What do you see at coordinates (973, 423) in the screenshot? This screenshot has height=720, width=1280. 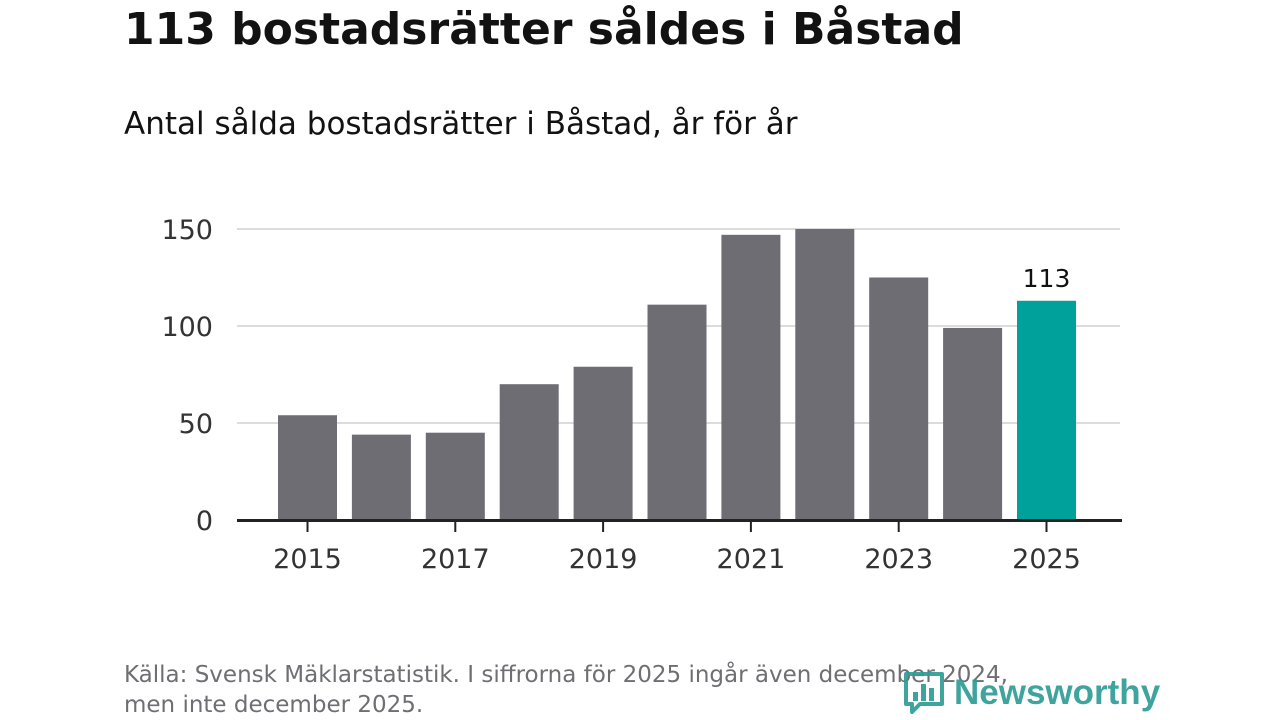 I see `bar-2024` at bounding box center [973, 423].